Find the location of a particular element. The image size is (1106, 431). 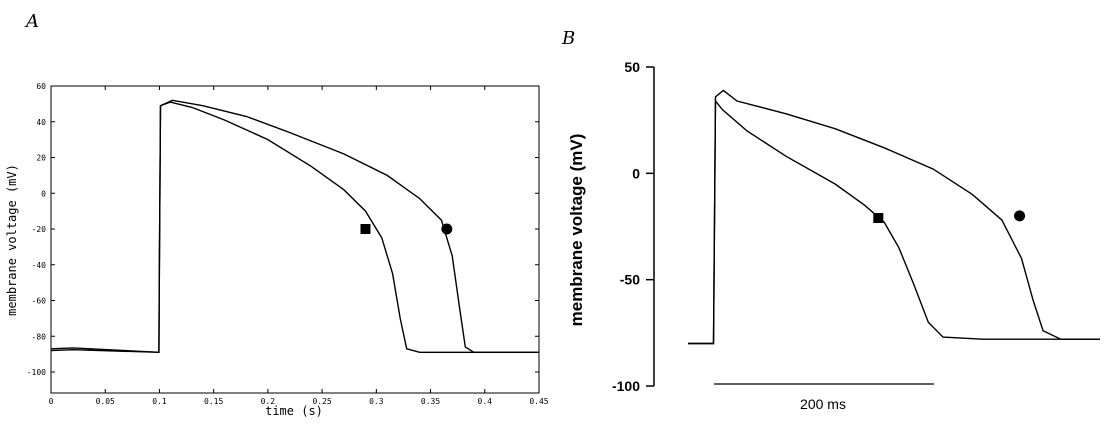

chart-a-xtick-label: 0.25 is located at coordinates (321, 401).